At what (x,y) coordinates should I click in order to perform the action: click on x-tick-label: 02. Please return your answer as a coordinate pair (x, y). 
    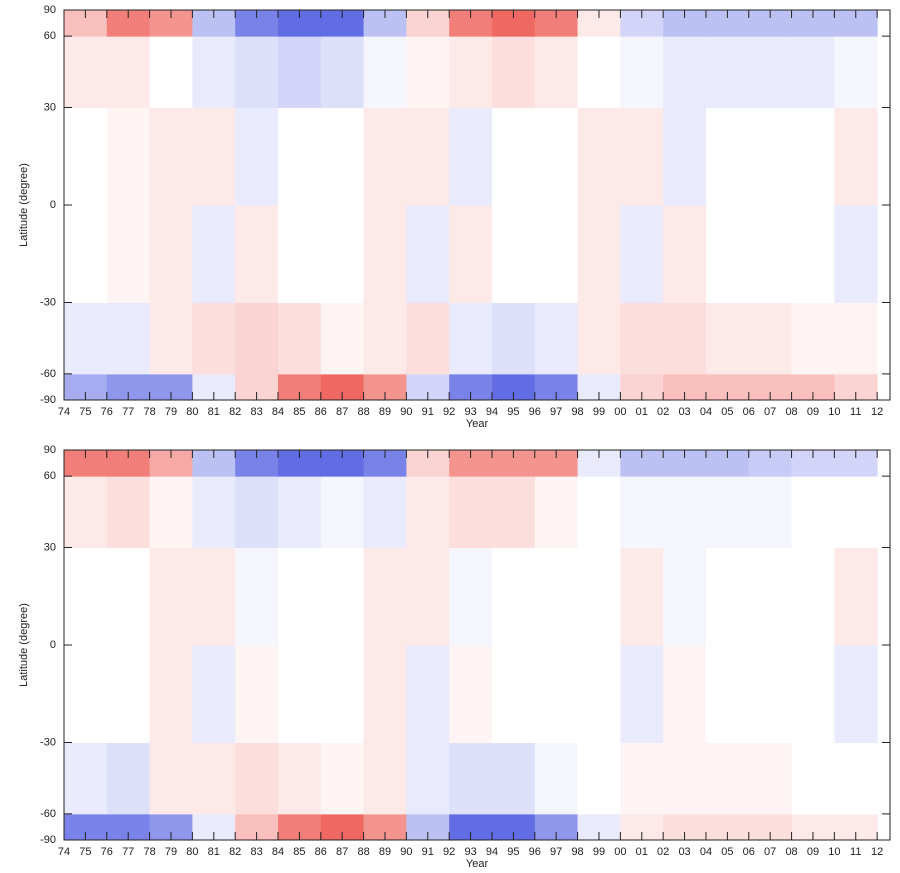
    Looking at the image, I should click on (663, 852).